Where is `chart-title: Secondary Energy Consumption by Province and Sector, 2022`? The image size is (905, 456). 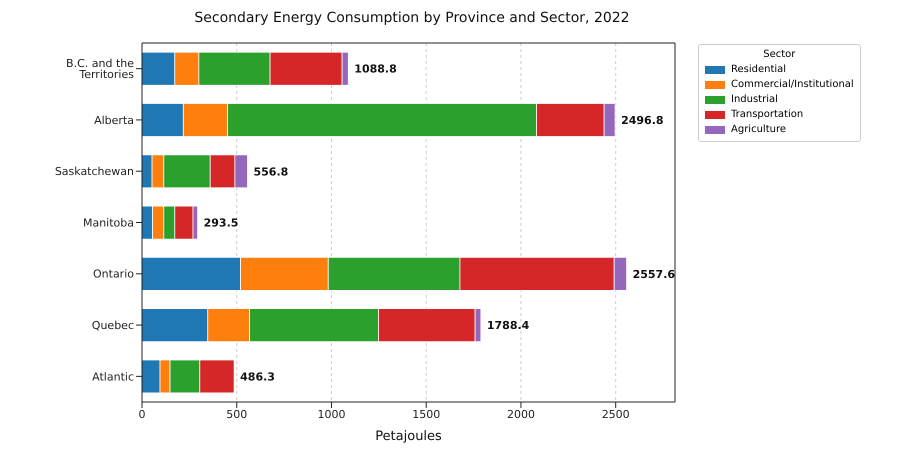
chart-title: Secondary Energy Consumption by Province and Sector, 2022 is located at coordinates (412, 18).